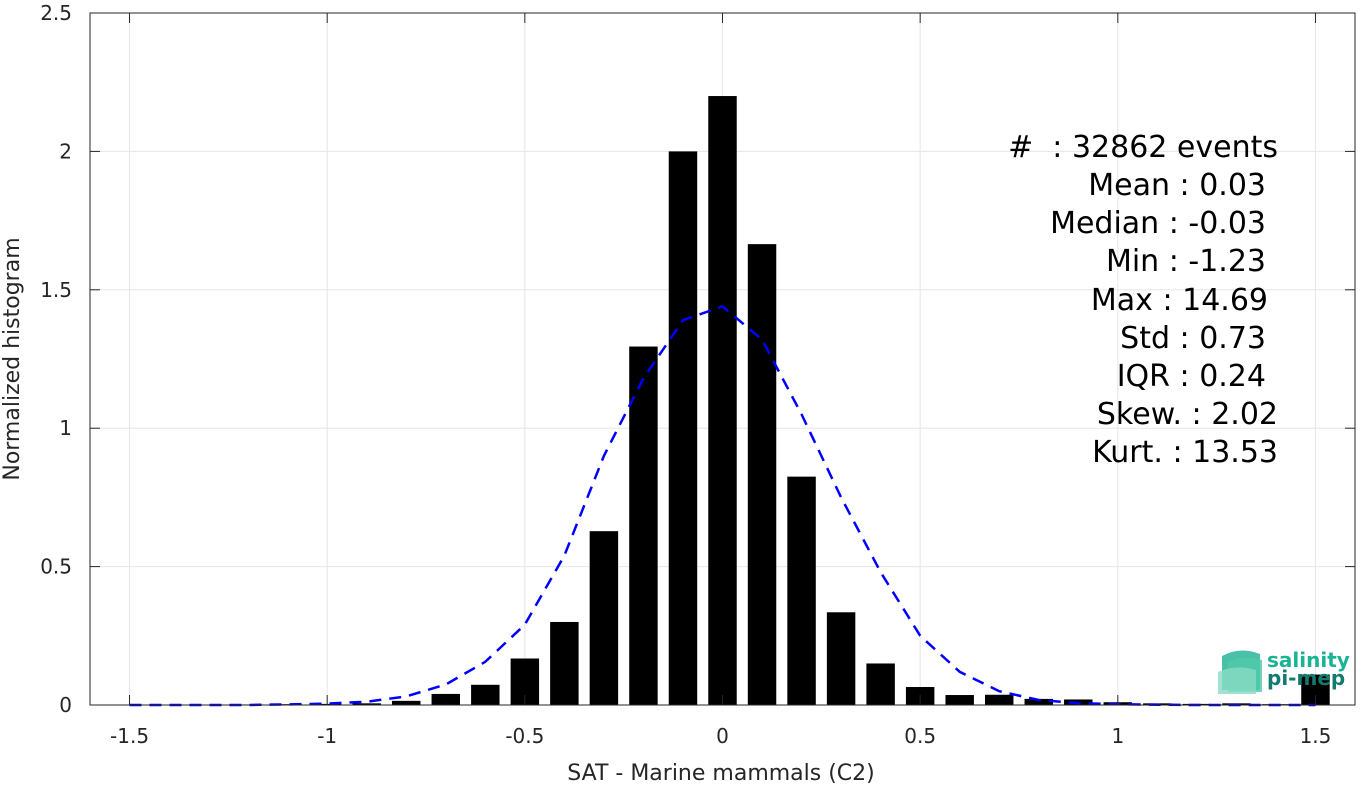  Describe the element at coordinates (721, 773) in the screenshot. I see `x-axis-label: SAT - Marine mammals (C2)` at that location.